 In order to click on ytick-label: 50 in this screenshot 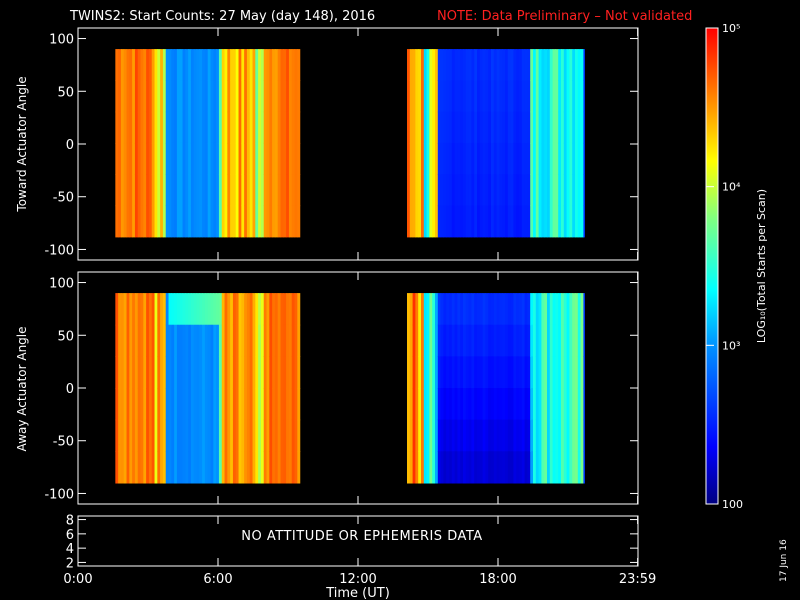, I will do `click(65, 336)`.